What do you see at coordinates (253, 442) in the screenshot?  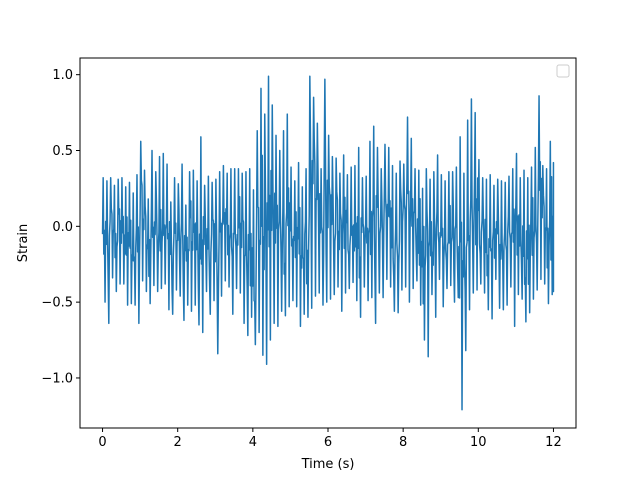 I see `x-tick-label: 4` at bounding box center [253, 442].